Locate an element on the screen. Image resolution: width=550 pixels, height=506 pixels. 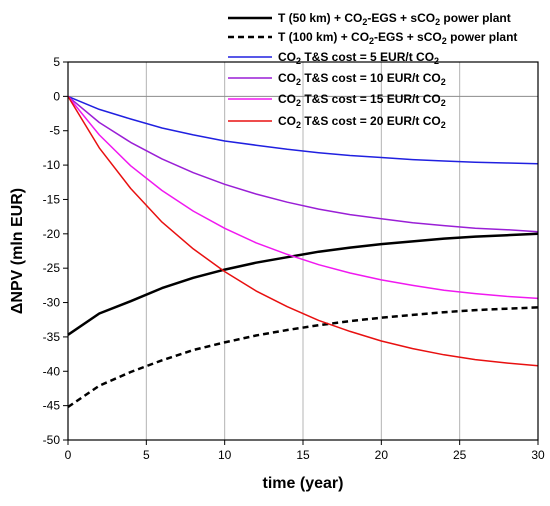
y-tick-label: -25 is located at coordinates (52, 268).